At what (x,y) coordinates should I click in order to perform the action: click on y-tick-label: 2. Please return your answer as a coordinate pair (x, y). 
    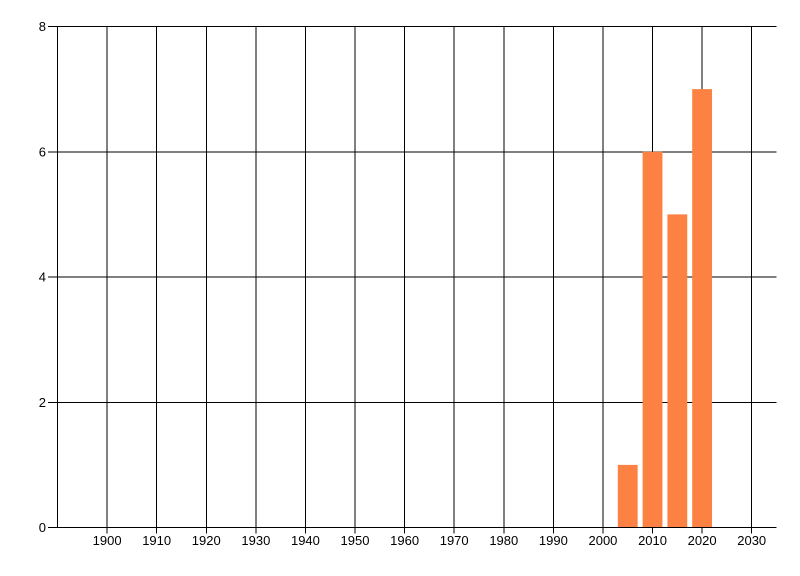
    Looking at the image, I should click on (42, 402).